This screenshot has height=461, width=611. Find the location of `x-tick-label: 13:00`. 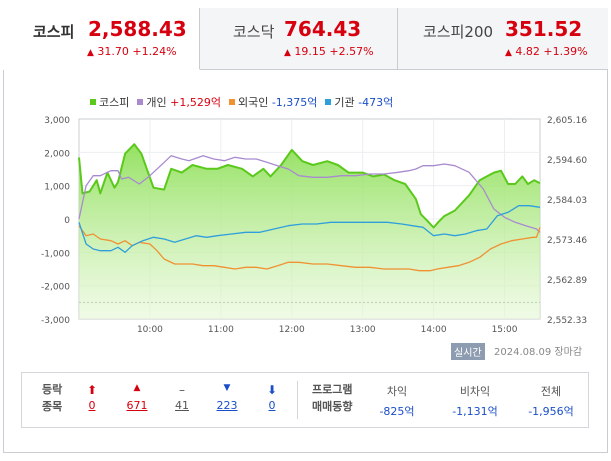

x-tick-label: 13:00 is located at coordinates (363, 330).